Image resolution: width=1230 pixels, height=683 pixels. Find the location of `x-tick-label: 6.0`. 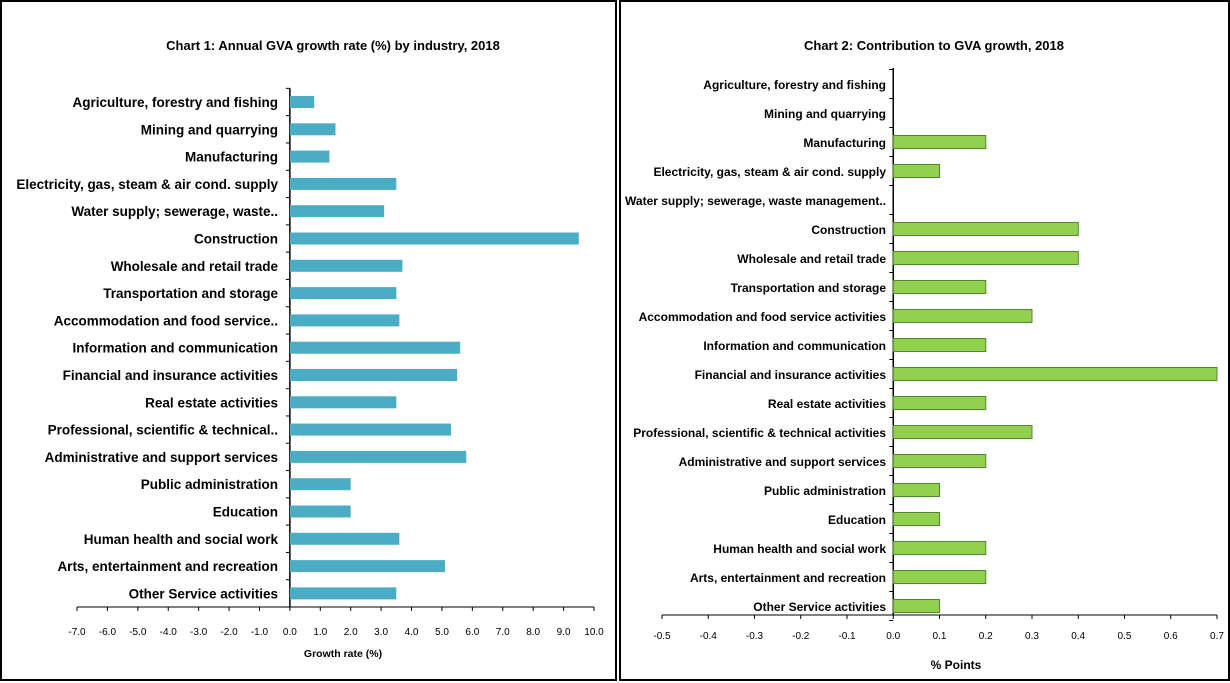

x-tick-label: 6.0 is located at coordinates (472, 632).